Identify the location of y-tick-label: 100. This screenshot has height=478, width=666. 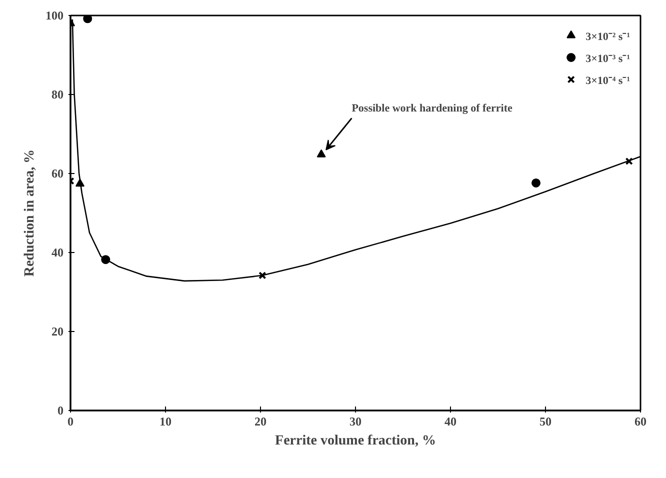
(55, 15).